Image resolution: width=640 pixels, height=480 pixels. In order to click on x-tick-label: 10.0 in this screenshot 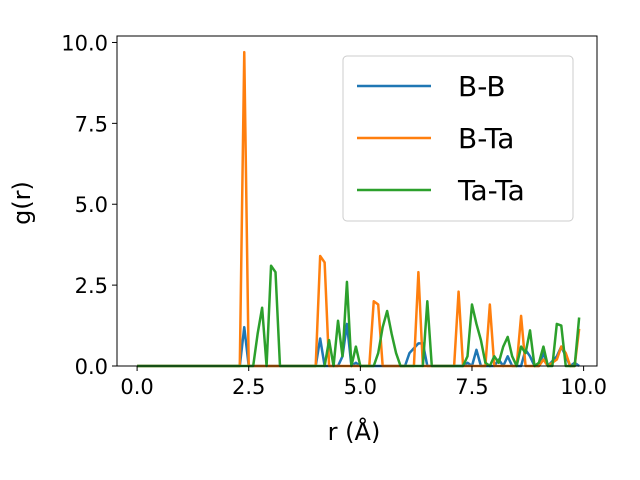, I will do `click(583, 387)`.